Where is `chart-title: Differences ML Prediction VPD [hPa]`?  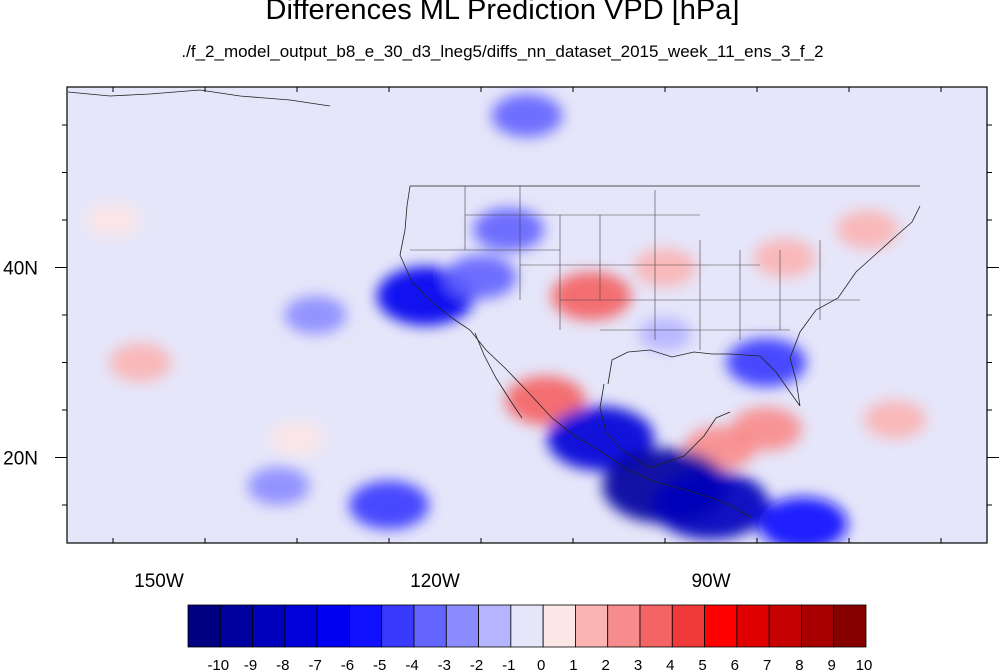
chart-title: Differences ML Prediction VPD [hPa] is located at coordinates (502, 13).